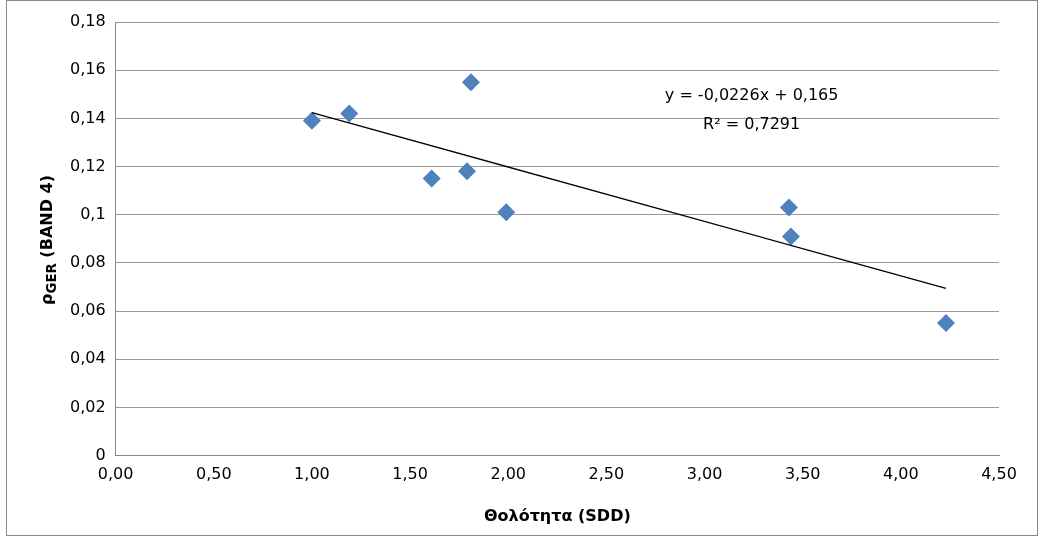  Describe the element at coordinates (999, 474) in the screenshot. I see `x-tick-label: 4,50` at that location.